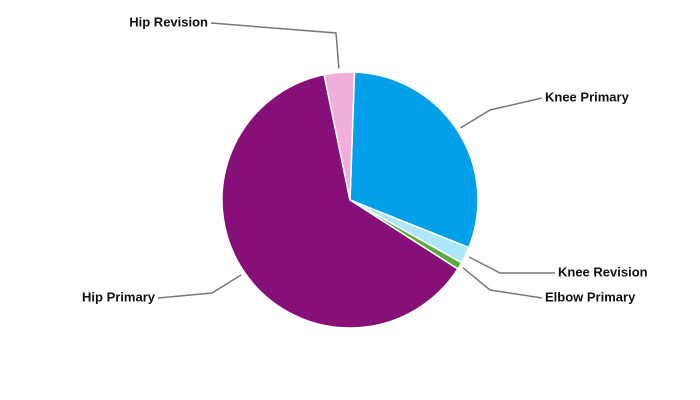  What do you see at coordinates (603, 271) in the screenshot?
I see `slice-label: Knee Revision` at bounding box center [603, 271].